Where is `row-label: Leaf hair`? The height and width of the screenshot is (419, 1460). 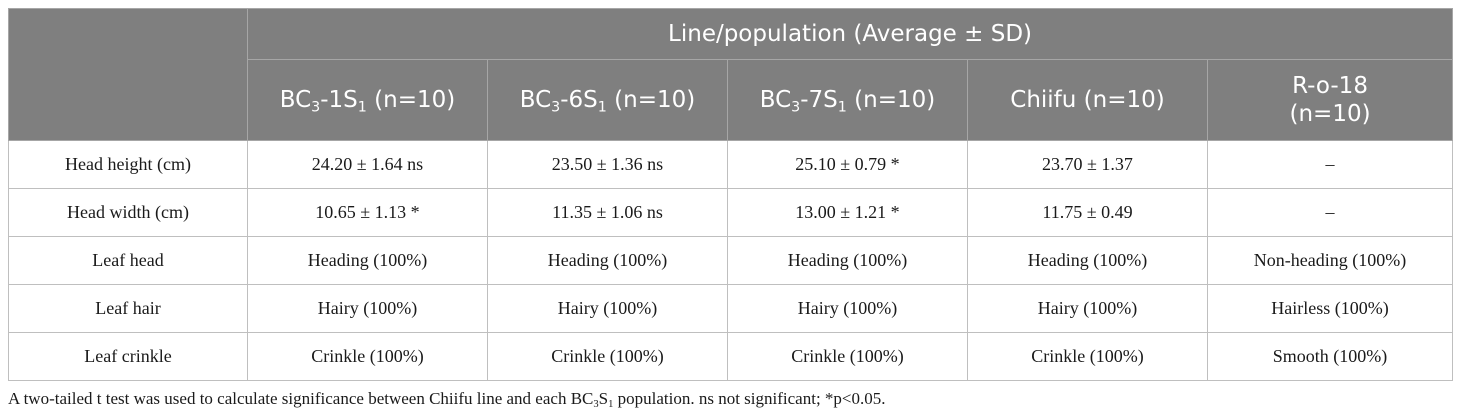 row-label: Leaf hair is located at coordinates (128, 308).